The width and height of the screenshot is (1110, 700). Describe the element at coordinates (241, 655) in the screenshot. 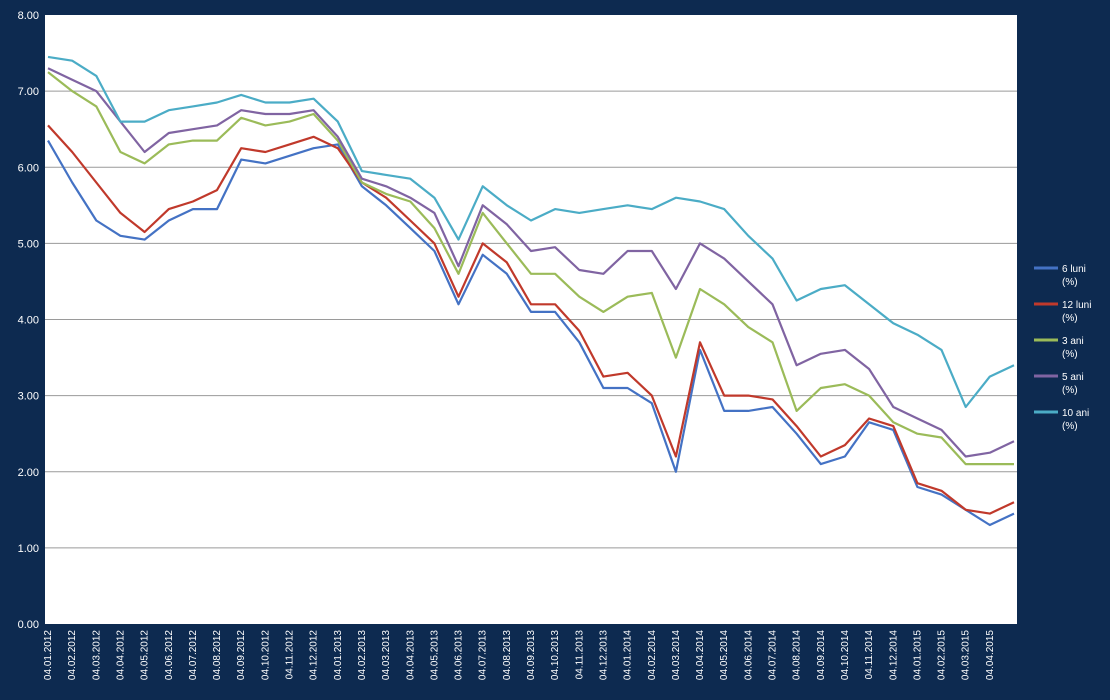

I see `x-tick-label: 04.09.2012` at that location.